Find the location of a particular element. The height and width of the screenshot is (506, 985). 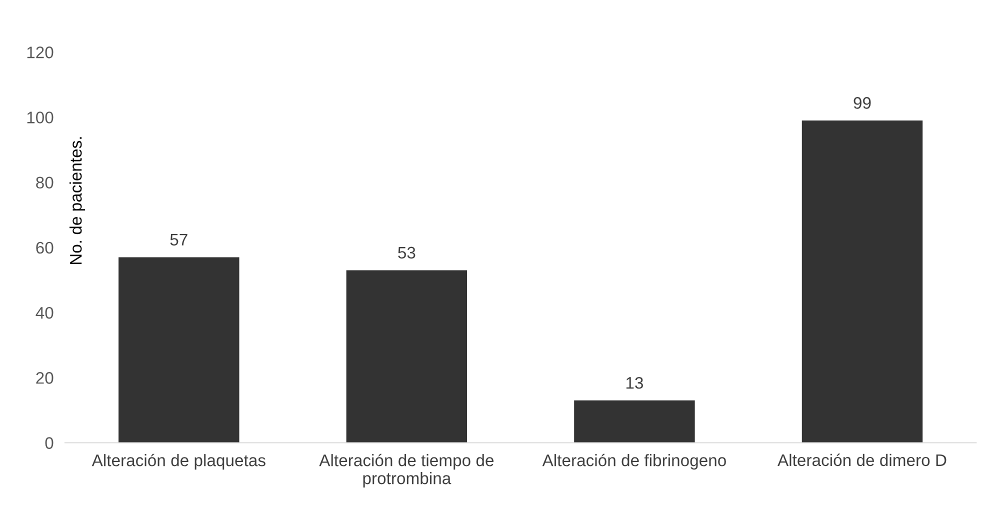

y-axis-title: No. de pacientes. is located at coordinates (78, 200).